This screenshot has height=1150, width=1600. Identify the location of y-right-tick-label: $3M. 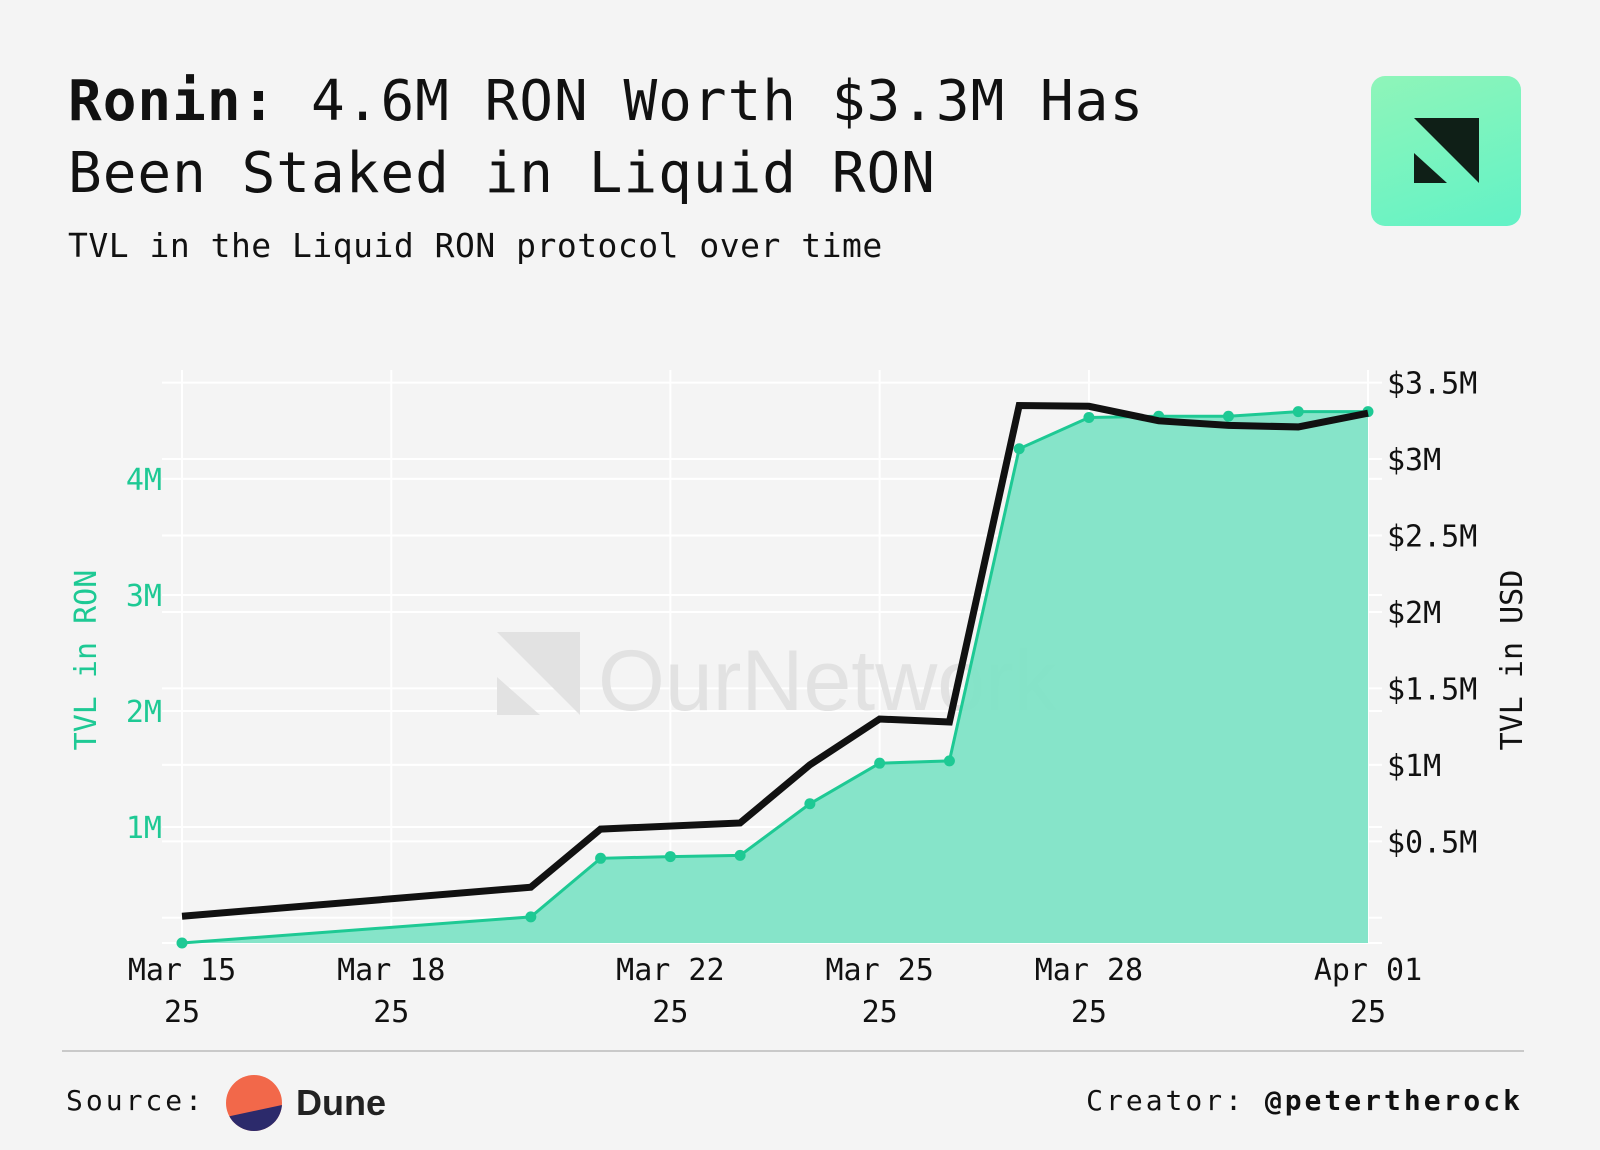
(1414, 460).